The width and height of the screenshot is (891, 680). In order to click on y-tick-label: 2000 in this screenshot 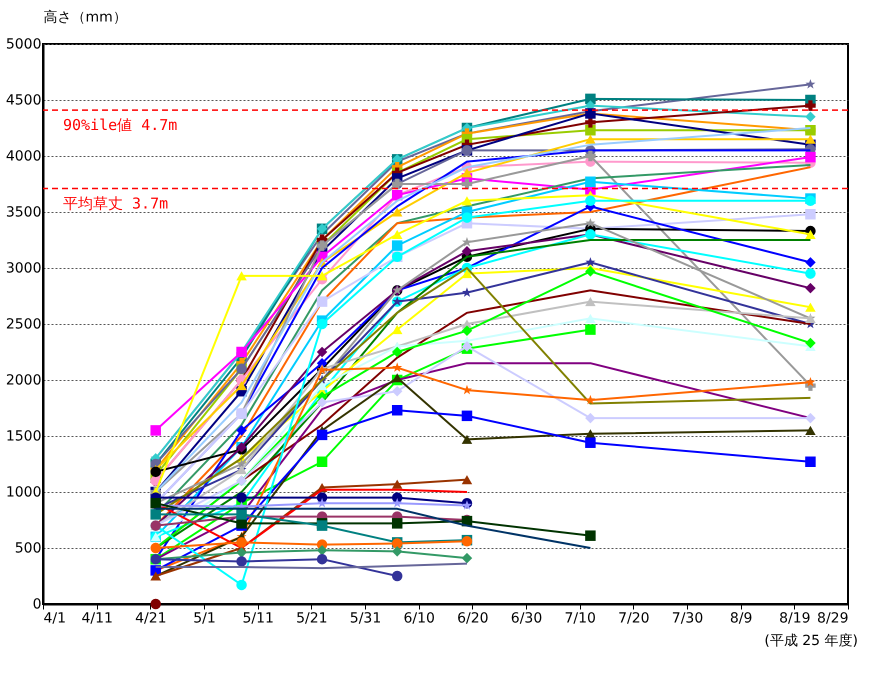, I will do `click(24, 380)`.